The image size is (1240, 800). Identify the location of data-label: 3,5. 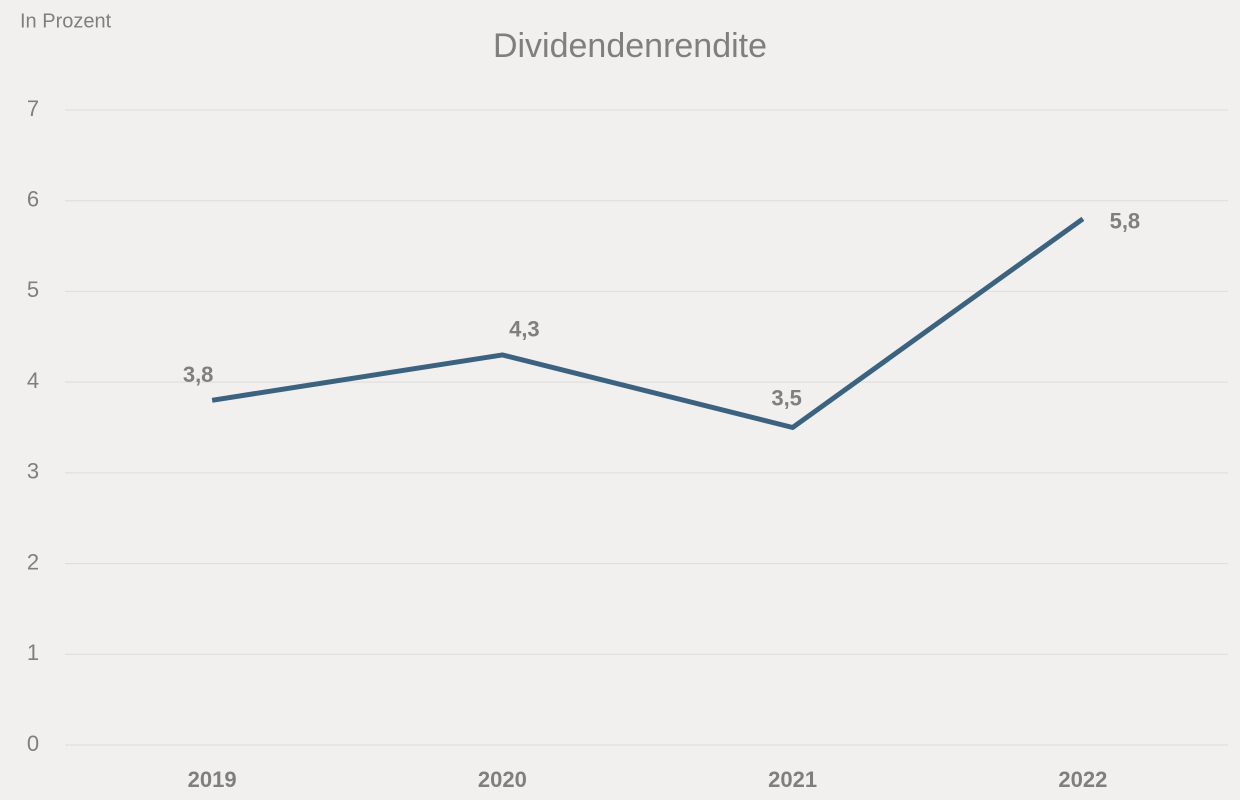
(786, 397).